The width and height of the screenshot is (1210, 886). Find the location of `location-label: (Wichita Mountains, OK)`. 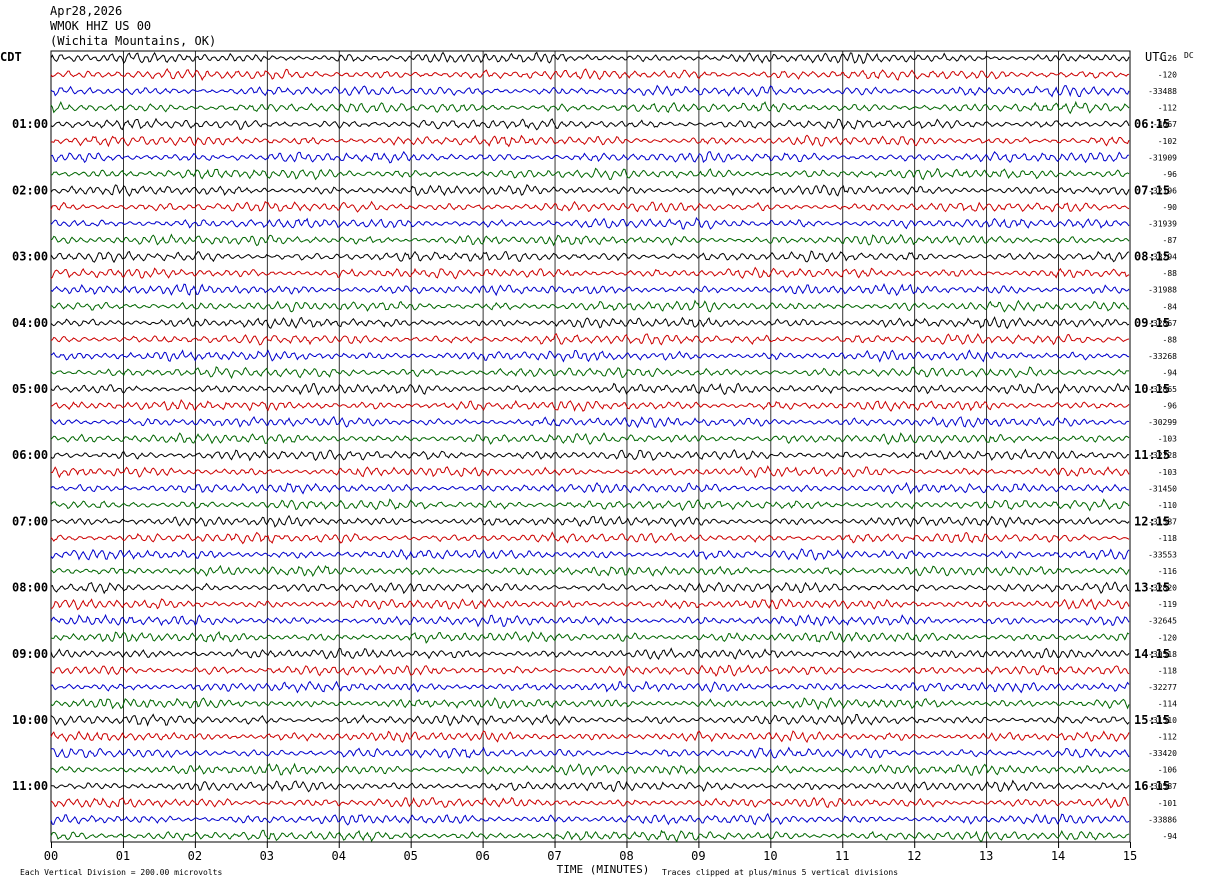

location-label: (Wichita Mountains, OK) is located at coordinates (133, 41).